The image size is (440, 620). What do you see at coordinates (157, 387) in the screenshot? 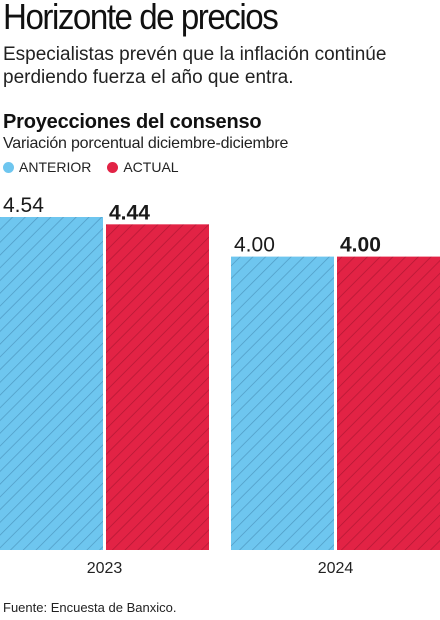
I see `bar-actual-2023` at bounding box center [157, 387].